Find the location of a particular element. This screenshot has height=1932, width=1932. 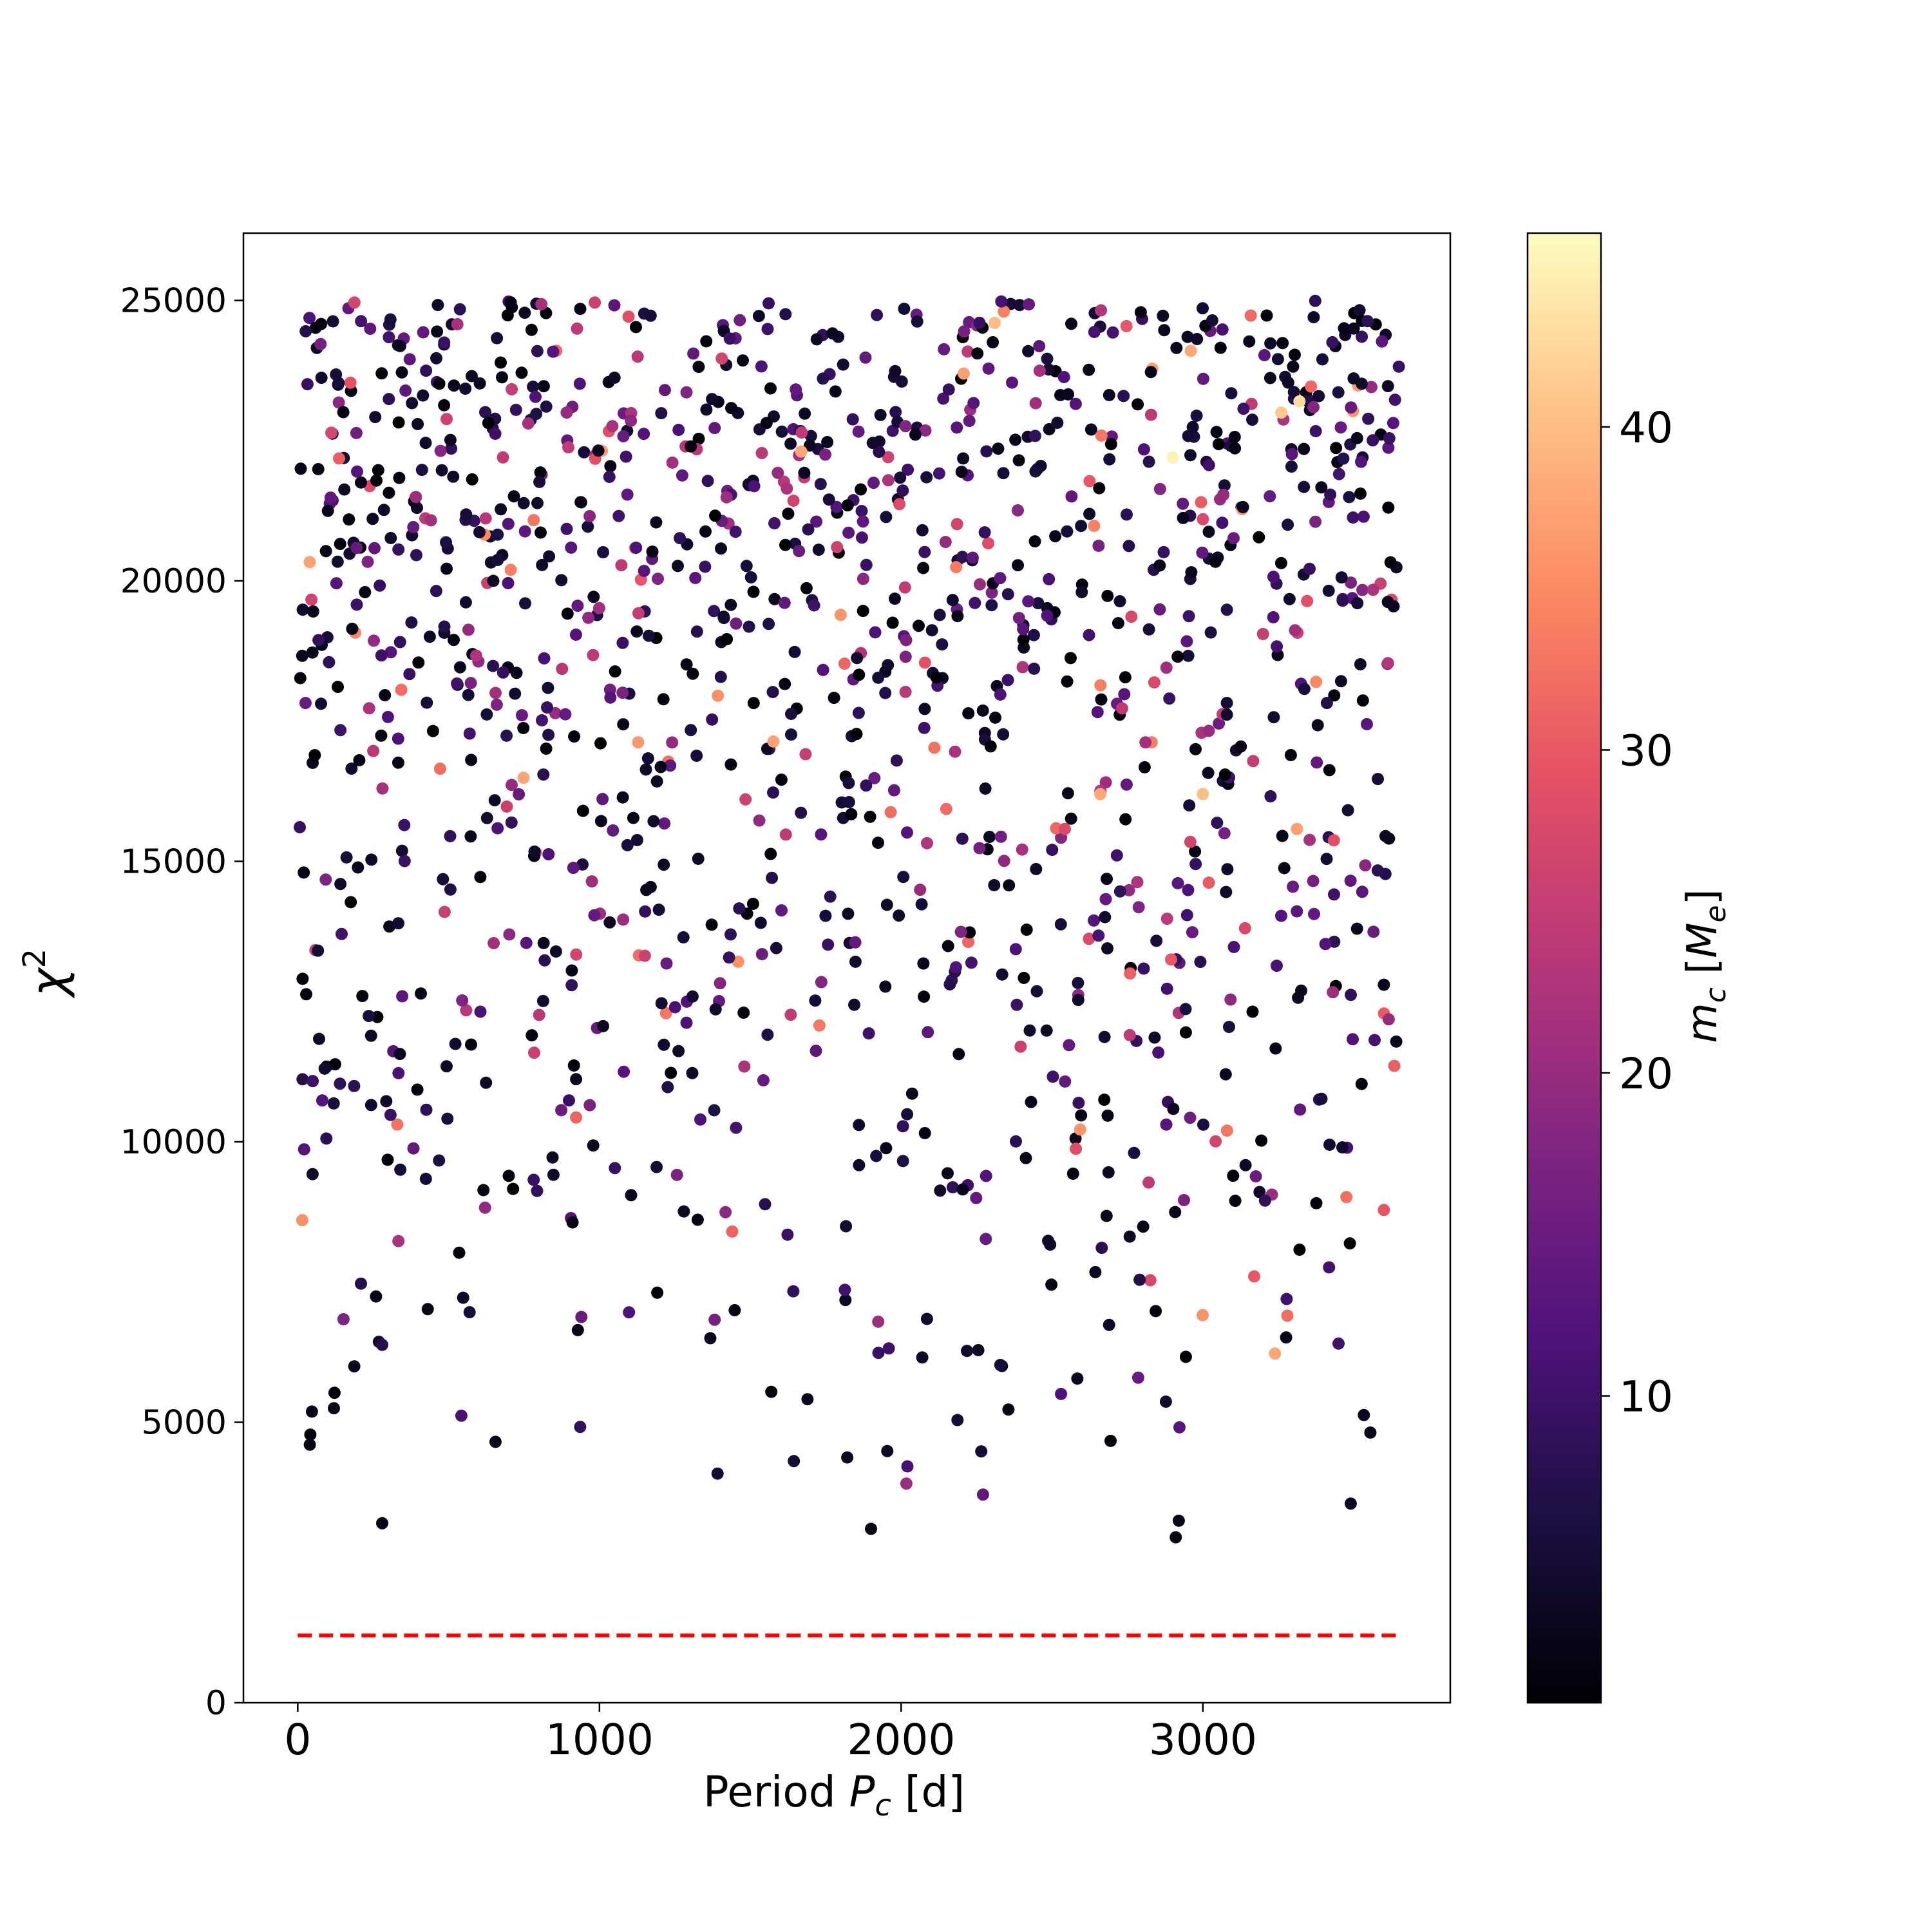

y-tick-label: 15000 is located at coordinates (174, 862).